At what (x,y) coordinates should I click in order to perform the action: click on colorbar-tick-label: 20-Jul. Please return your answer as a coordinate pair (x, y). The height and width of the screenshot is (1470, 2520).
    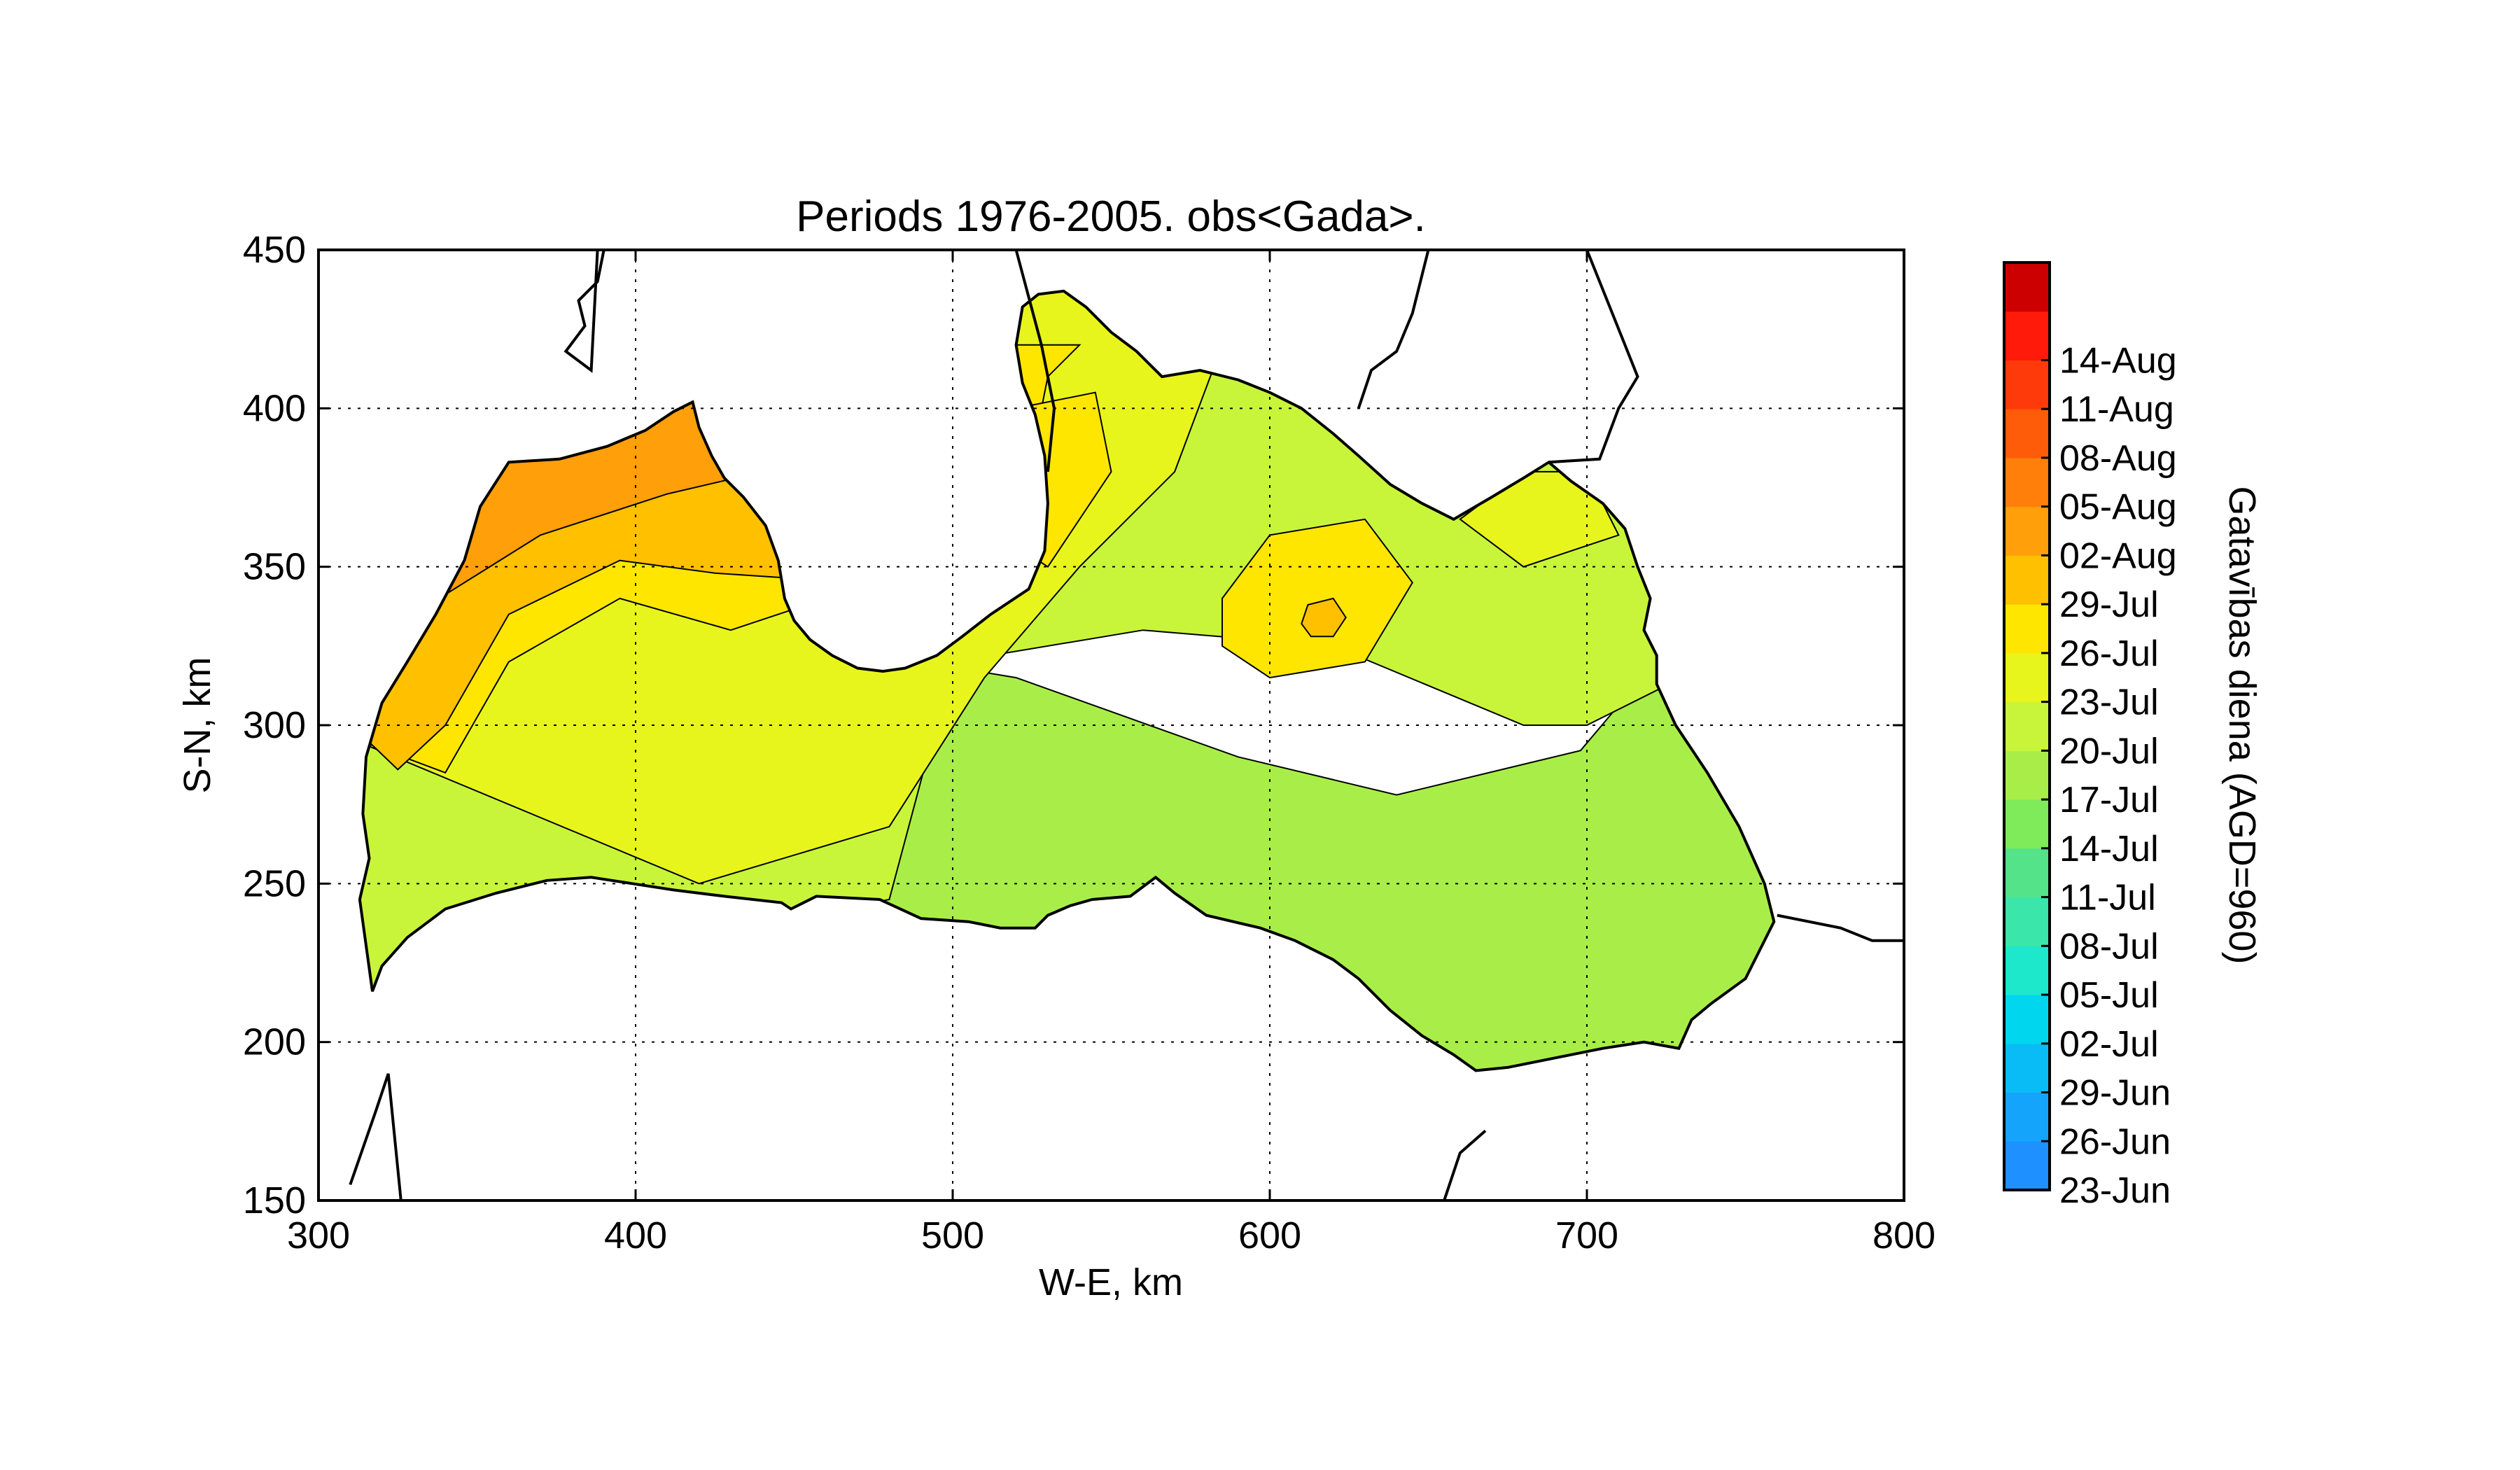
    Looking at the image, I should click on (2109, 751).